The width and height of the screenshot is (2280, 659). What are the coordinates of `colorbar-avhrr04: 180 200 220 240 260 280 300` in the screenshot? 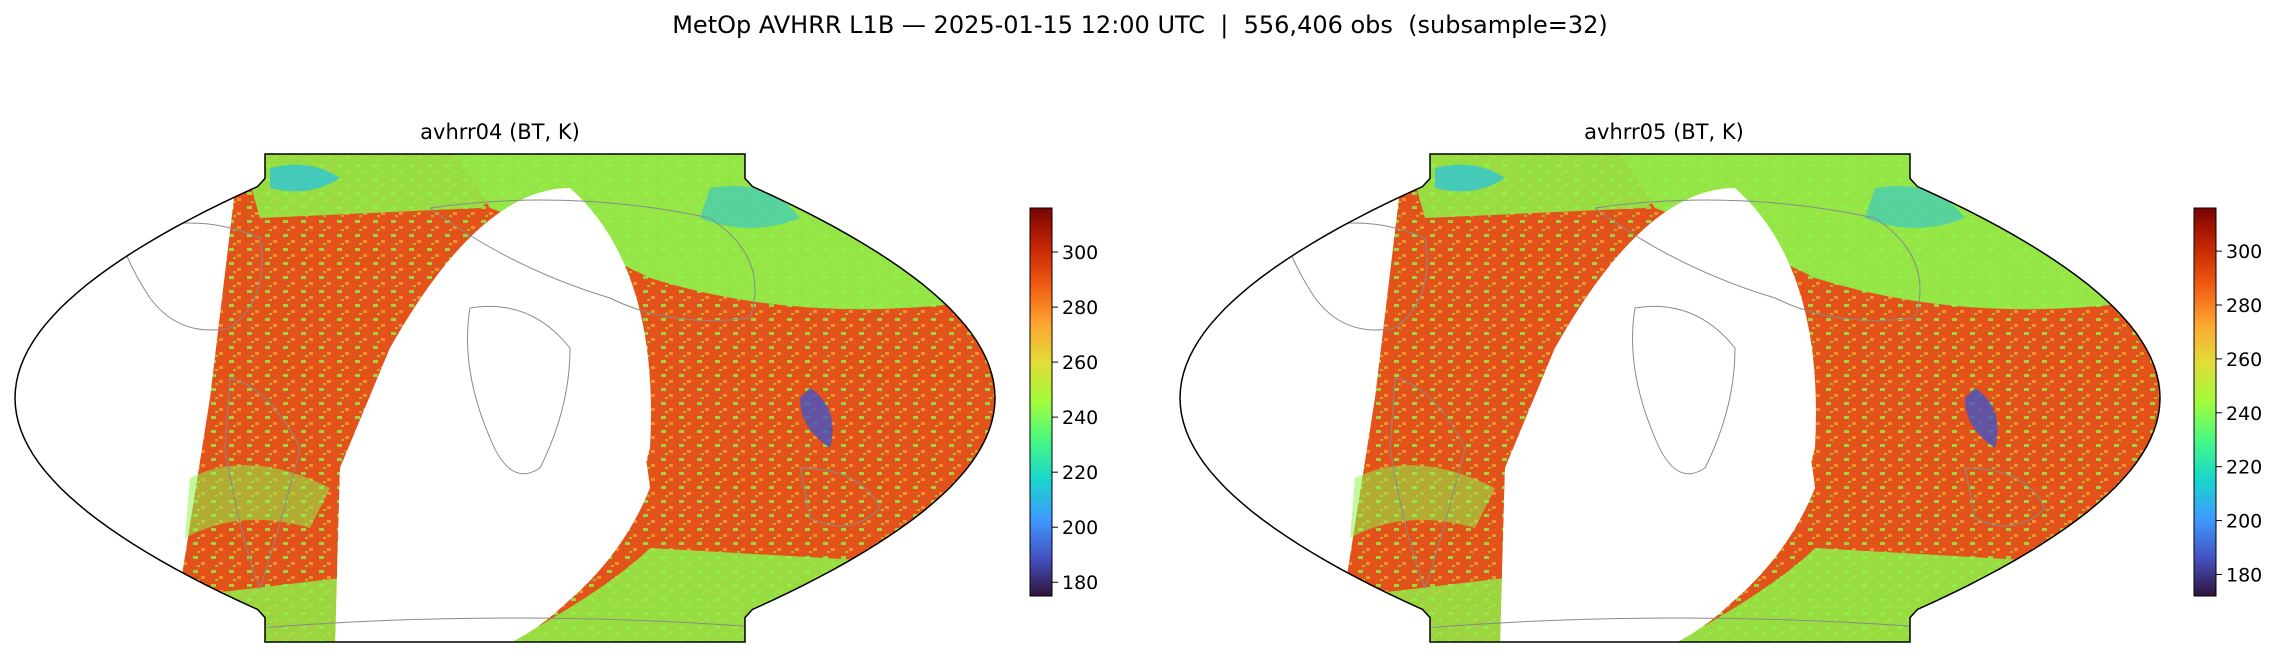 It's located at (1063, 402).